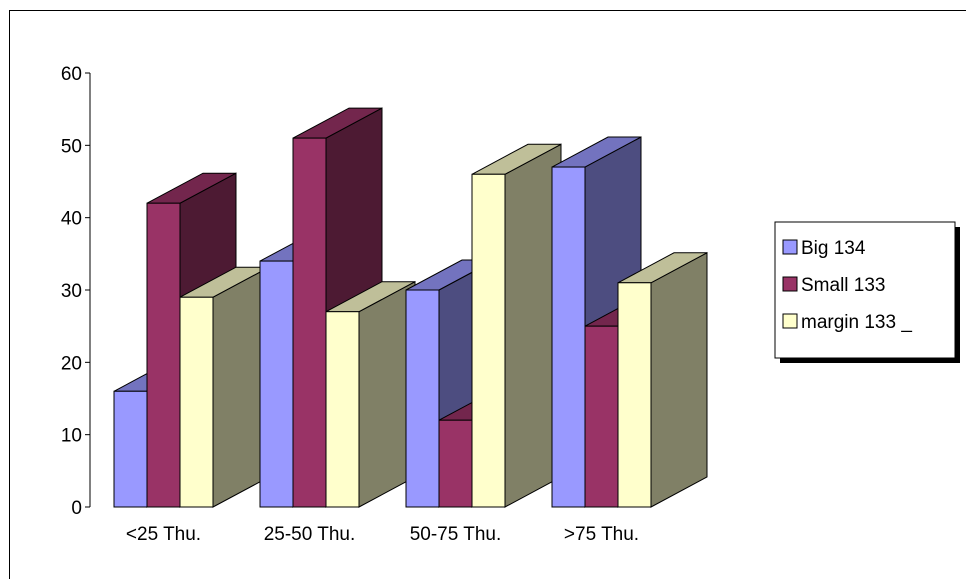 The width and height of the screenshot is (966, 579). What do you see at coordinates (71, 436) in the screenshot?
I see `y-tick-label: 10` at bounding box center [71, 436].